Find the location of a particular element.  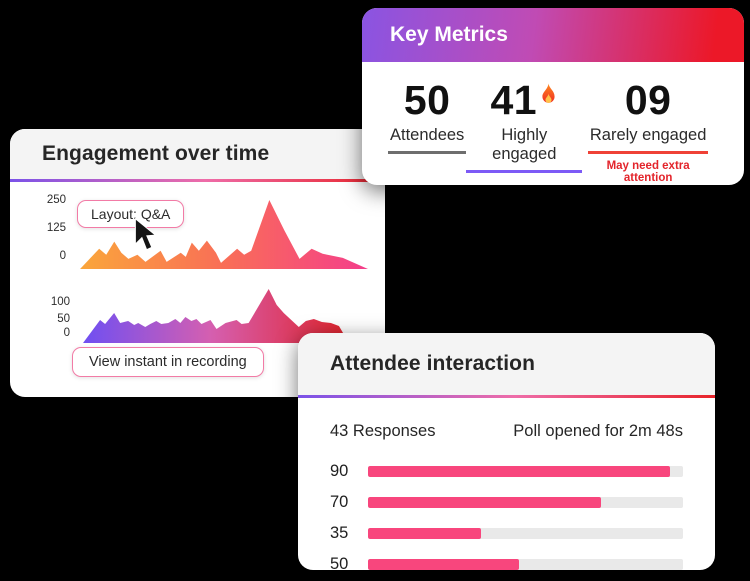

poll-meta-row: 43 Responses Poll opened for 2m 48s is located at coordinates (506, 419).